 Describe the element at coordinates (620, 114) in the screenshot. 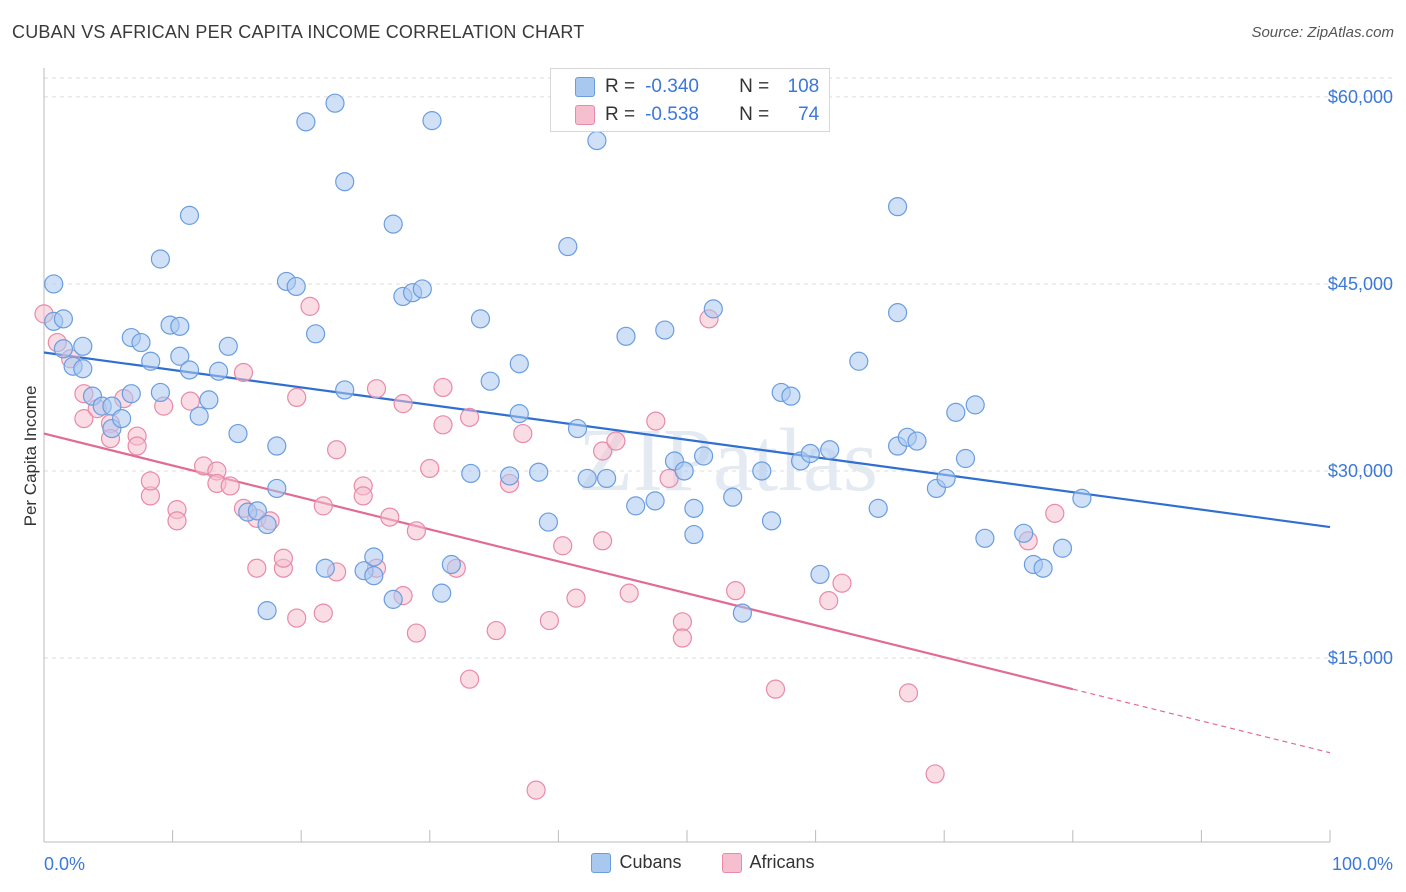

I see `africans-r-label: R =` at that location.